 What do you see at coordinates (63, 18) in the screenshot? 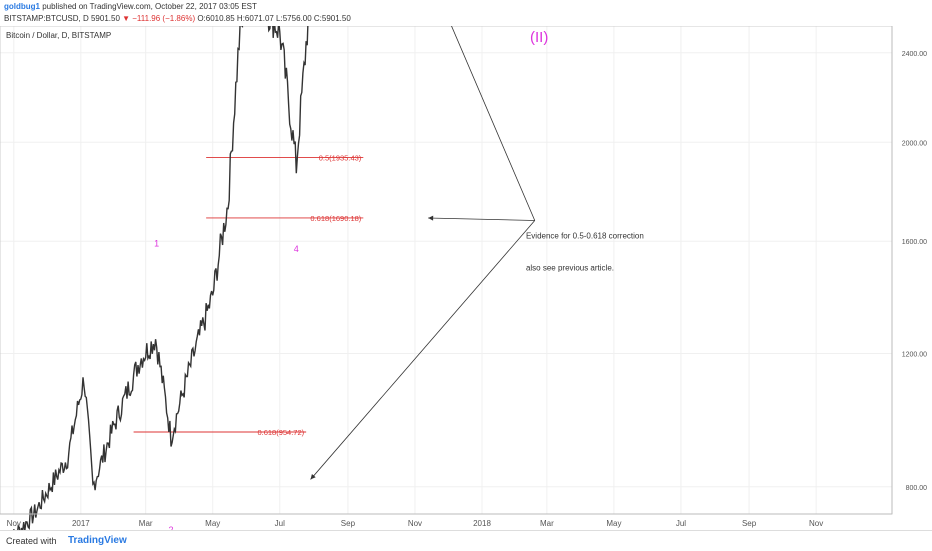
I see `ticker-symbol: BITSTAMP:BTCUSD, D 5901.50` at bounding box center [63, 18].